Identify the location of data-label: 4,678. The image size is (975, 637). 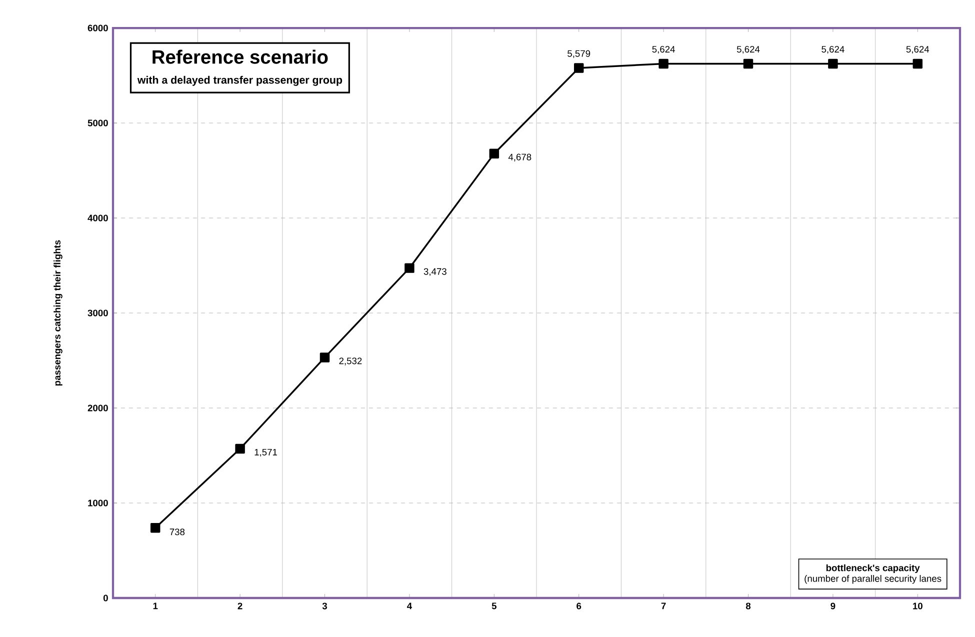
(520, 158).